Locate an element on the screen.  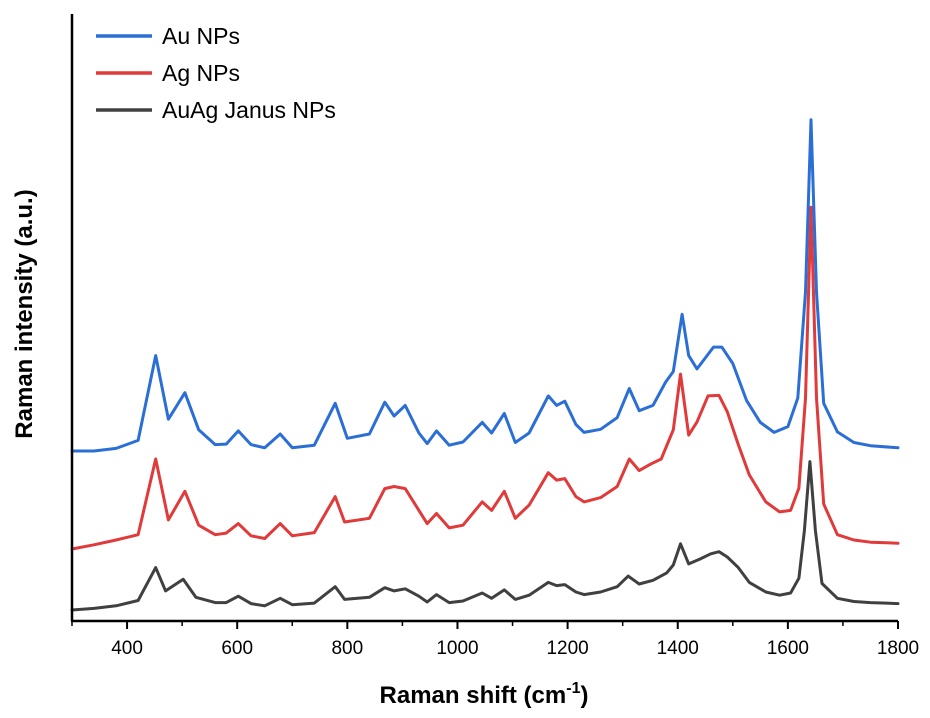
x-tick-label: 1000 is located at coordinates (457, 648).